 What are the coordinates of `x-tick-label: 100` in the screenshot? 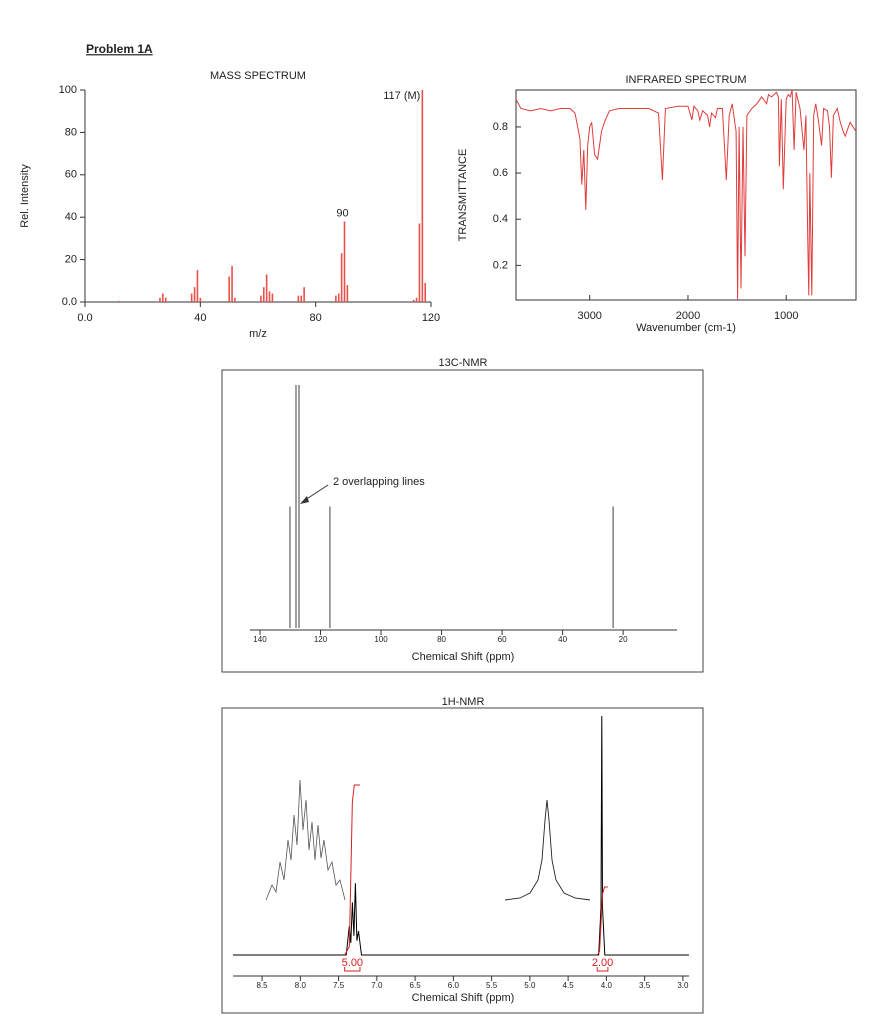 It's located at (381, 639).